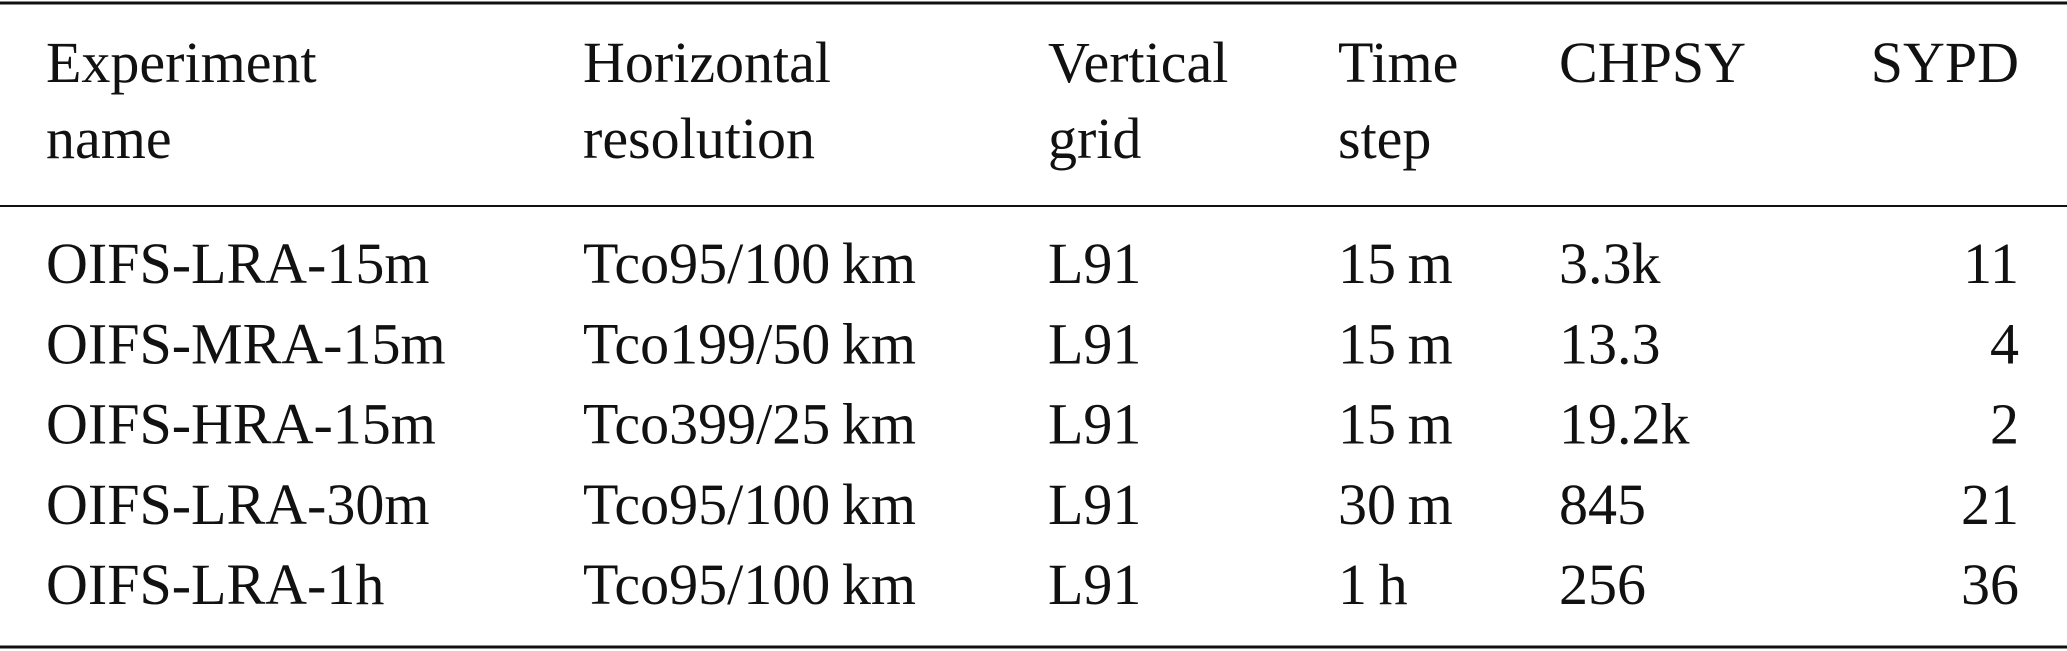 This screenshot has width=2067, height=651. Describe the element at coordinates (1094, 138) in the screenshot. I see `header-cell: grid` at that location.